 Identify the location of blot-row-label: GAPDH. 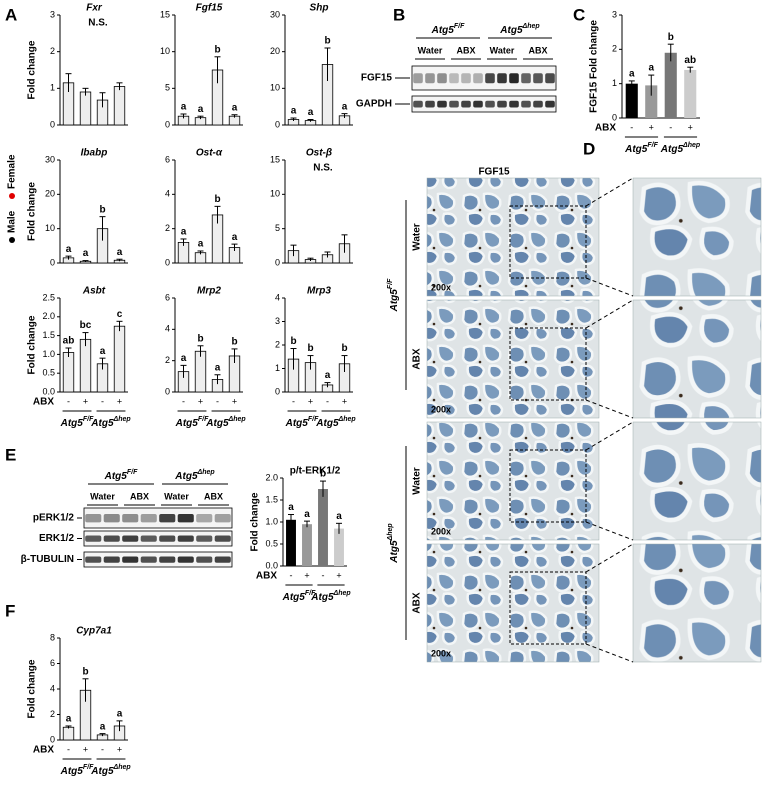
(374, 104).